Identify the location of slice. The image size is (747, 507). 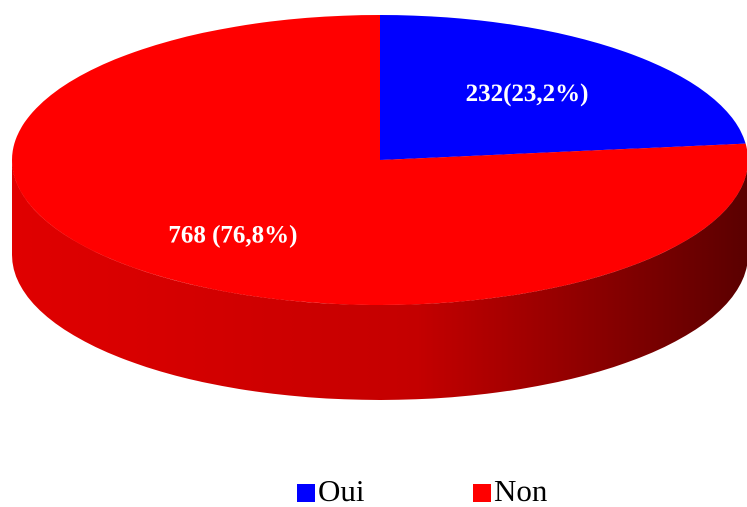
(563, 87).